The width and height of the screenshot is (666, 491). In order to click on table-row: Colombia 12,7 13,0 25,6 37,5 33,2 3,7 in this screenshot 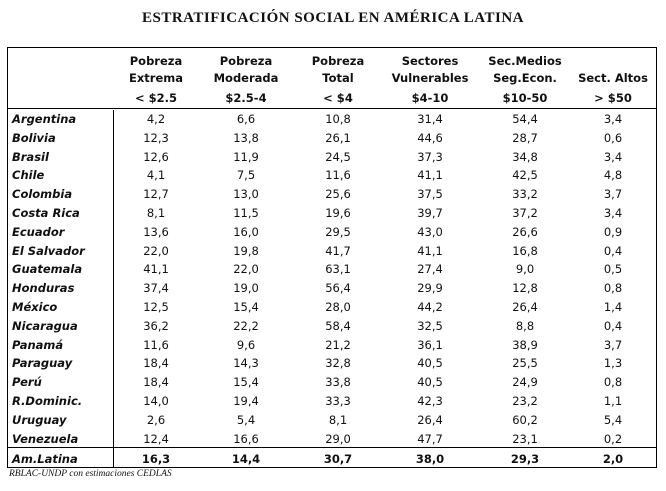, I will do `click(332, 194)`.